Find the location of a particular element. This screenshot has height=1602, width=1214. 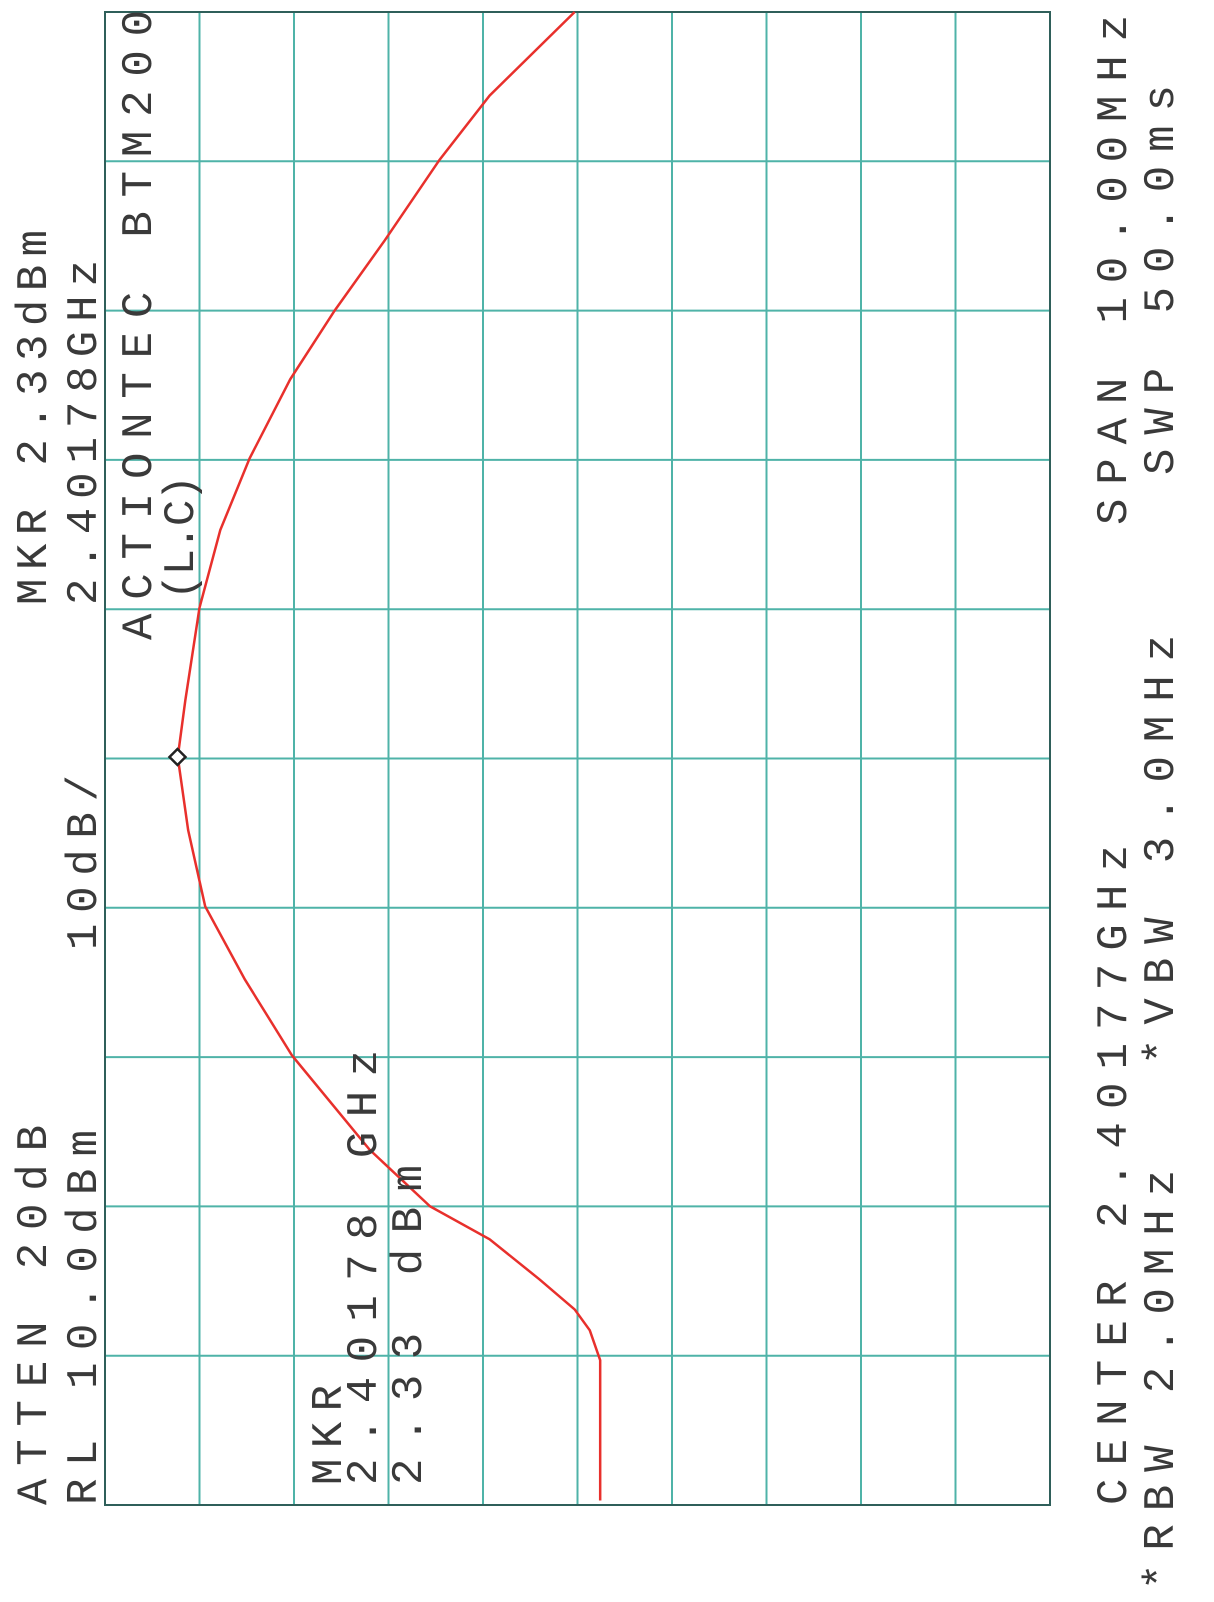

annotation: MKR is located at coordinates (330, 1435).